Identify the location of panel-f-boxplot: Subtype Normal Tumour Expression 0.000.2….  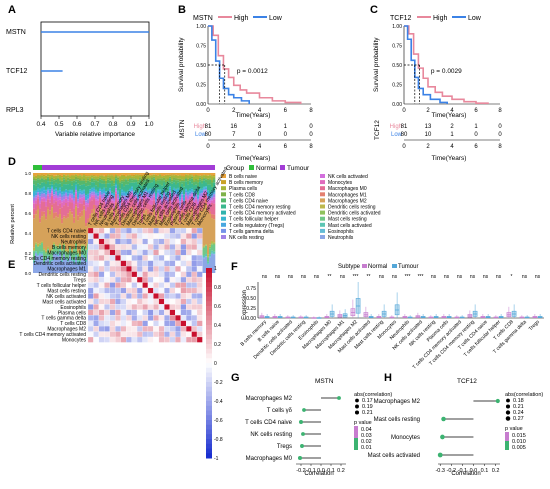
(391, 317).